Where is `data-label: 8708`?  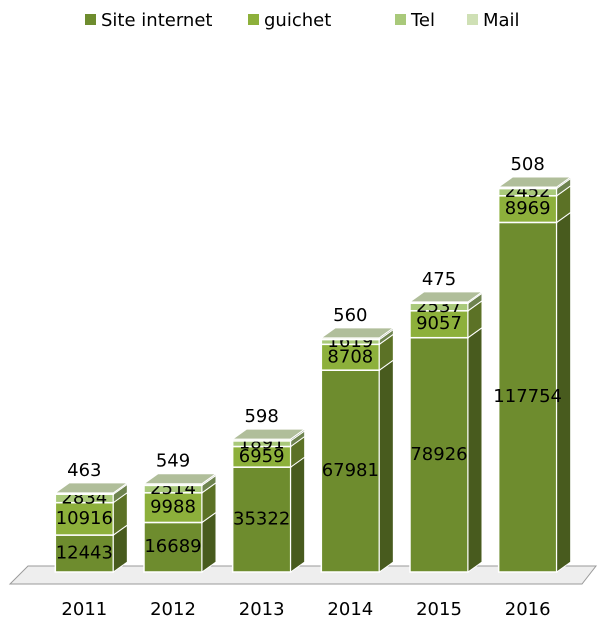
data-label: 8708 is located at coordinates (350, 356).